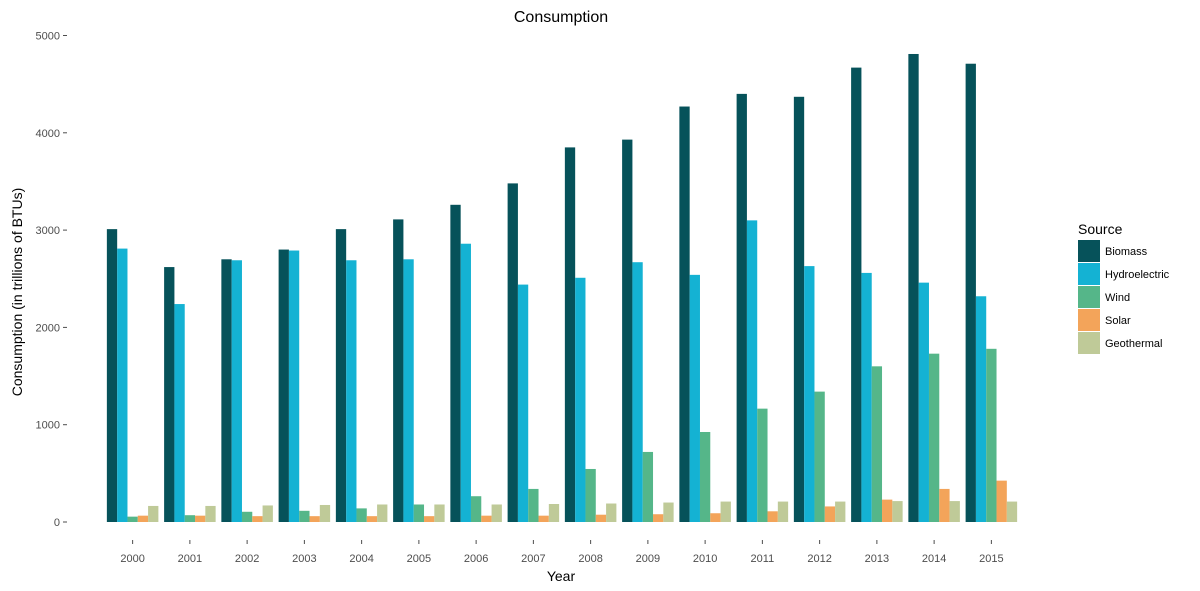 Image resolution: width=1200 pixels, height=591 pixels. I want to click on bar-biomass-2005, so click(398, 370).